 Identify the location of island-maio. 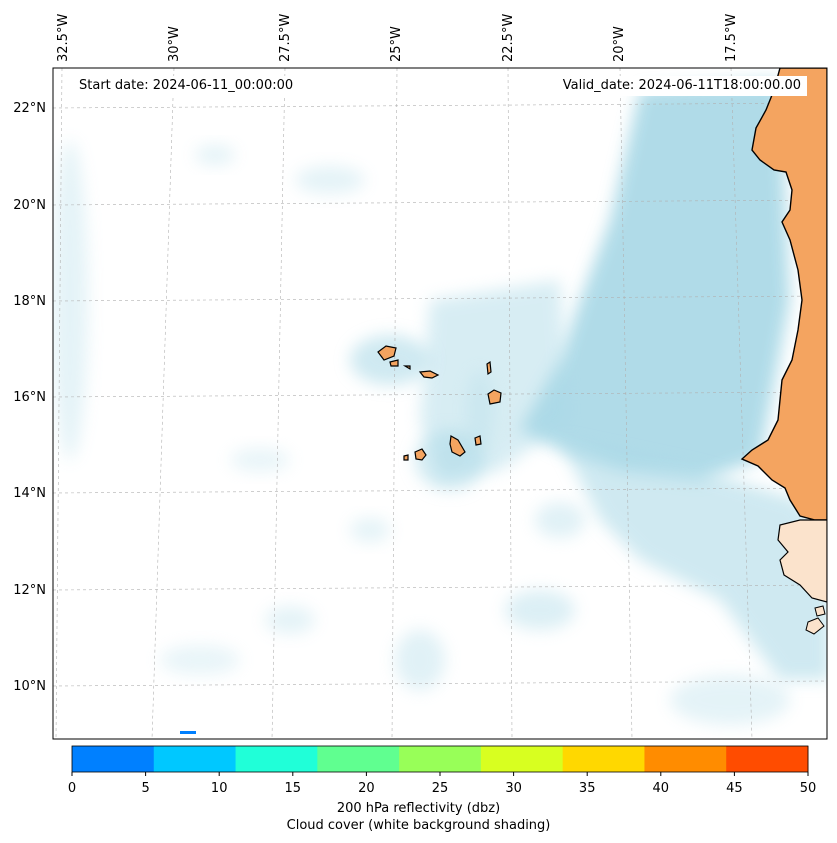
(478, 440).